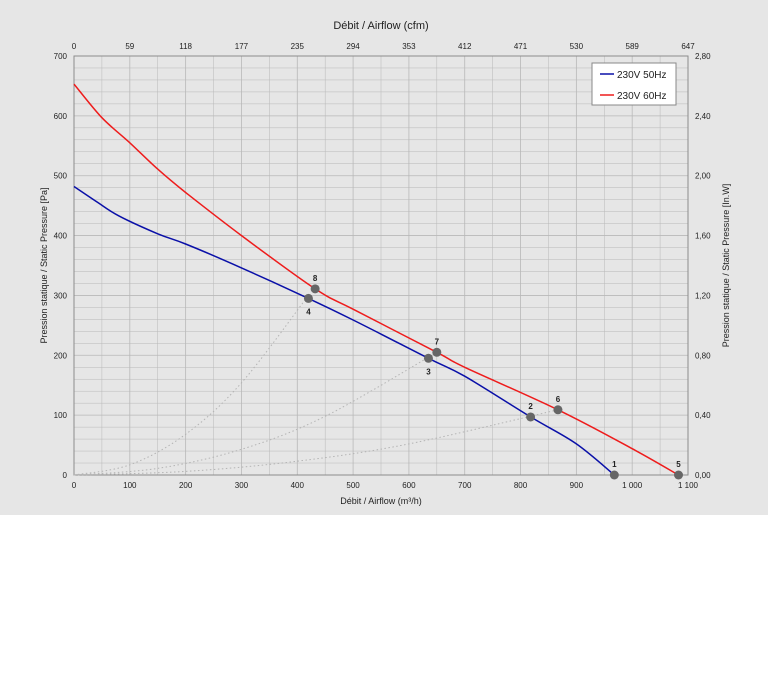 Image resolution: width=768 pixels, height=690 pixels. I want to click on x-tick-label: 300, so click(242, 485).